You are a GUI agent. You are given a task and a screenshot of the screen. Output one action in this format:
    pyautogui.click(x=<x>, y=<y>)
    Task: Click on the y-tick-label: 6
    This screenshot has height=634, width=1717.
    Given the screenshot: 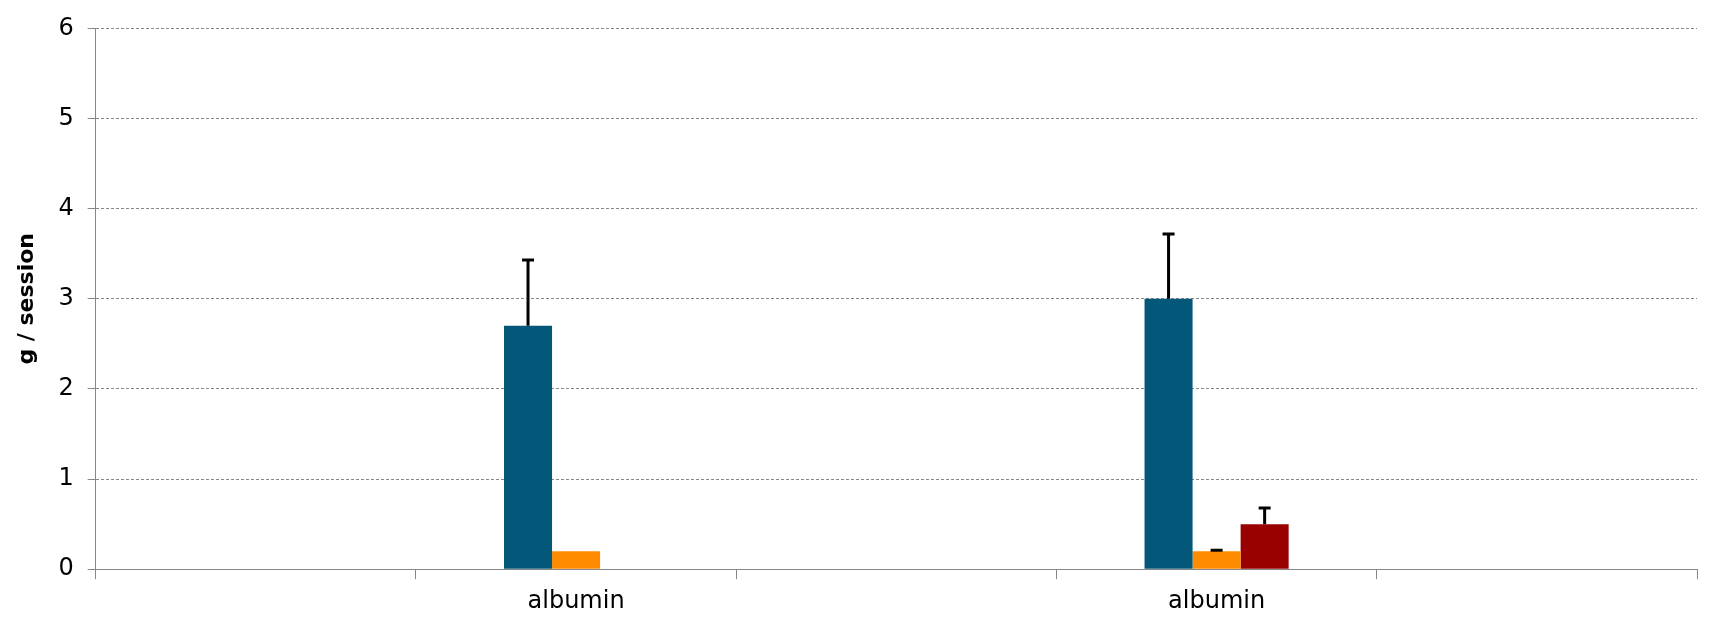 What is the action you would take?
    pyautogui.click(x=66, y=26)
    